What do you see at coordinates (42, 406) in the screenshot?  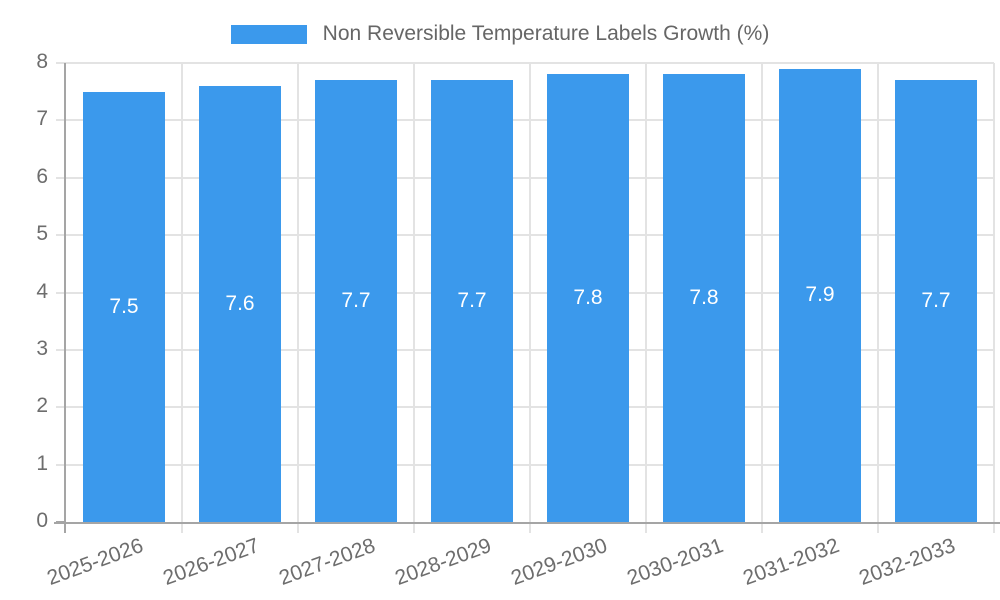 I see `y-axis-tick-label: 2` at bounding box center [42, 406].